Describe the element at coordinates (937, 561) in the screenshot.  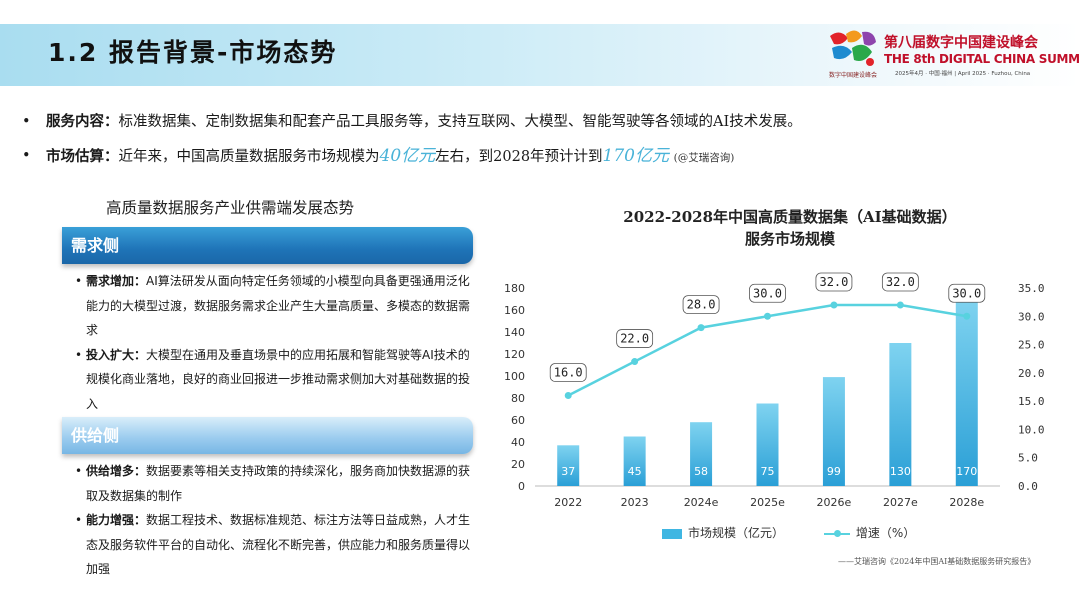
I see `chart-source: ——艾瑞咨询《2024年中国AI基础数据服务研究报告》` at that location.